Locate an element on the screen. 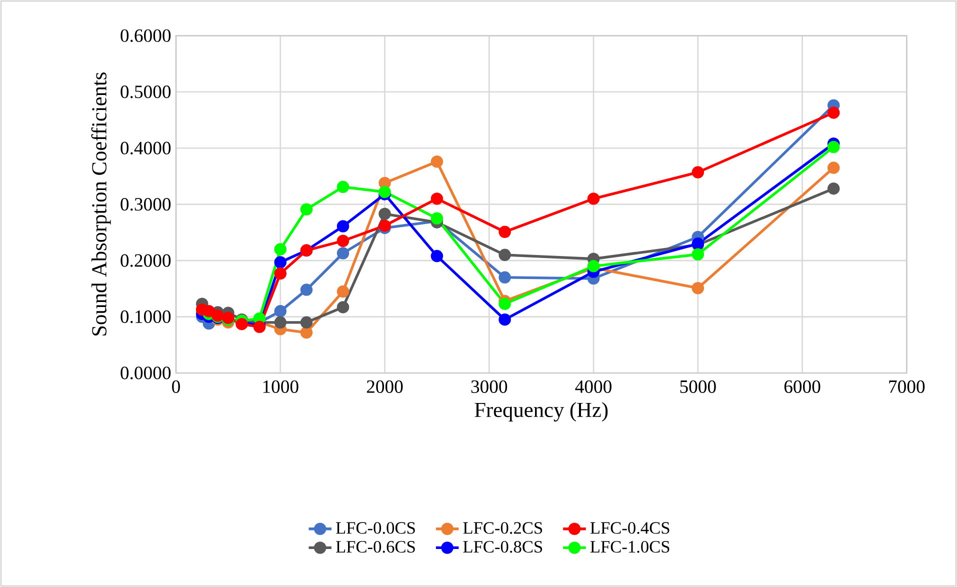 This screenshot has width=957, height=587. x-tick-label: 7000 is located at coordinates (907, 386).